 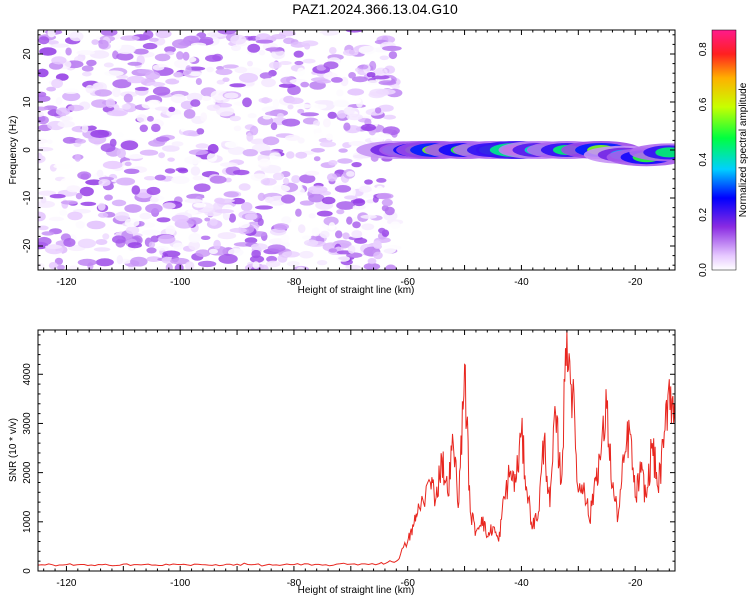 What do you see at coordinates (703, 270) in the screenshot?
I see `colorbar-tick-label: 0.0` at bounding box center [703, 270].